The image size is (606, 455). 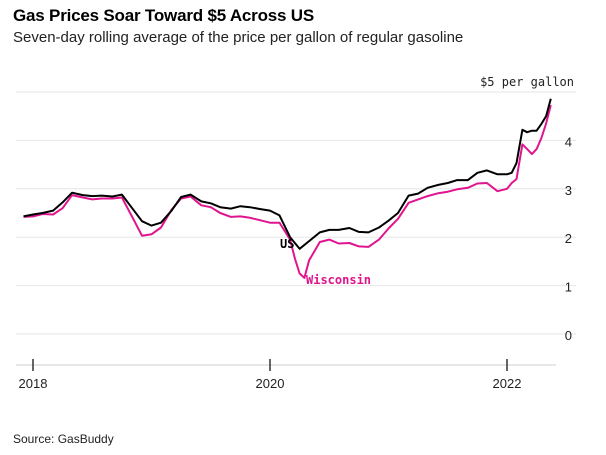 What do you see at coordinates (338, 280) in the screenshot?
I see `label-wisconsin: Wisconsin` at bounding box center [338, 280].